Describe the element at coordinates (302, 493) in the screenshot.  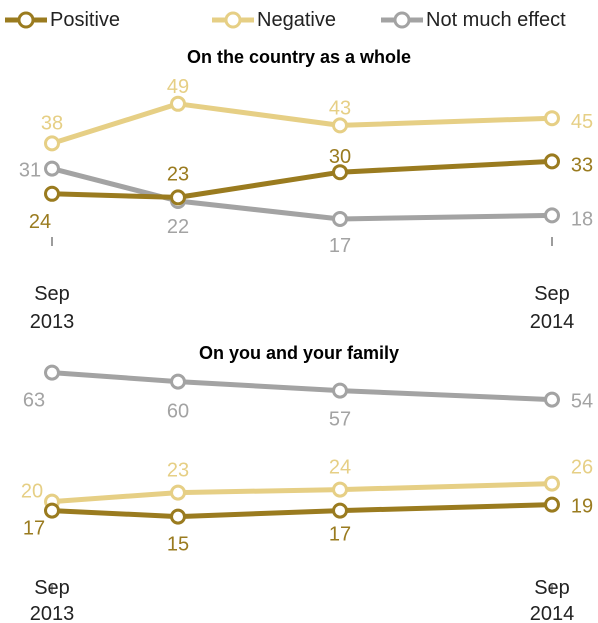
I see `family-series-line-negative` at that location.